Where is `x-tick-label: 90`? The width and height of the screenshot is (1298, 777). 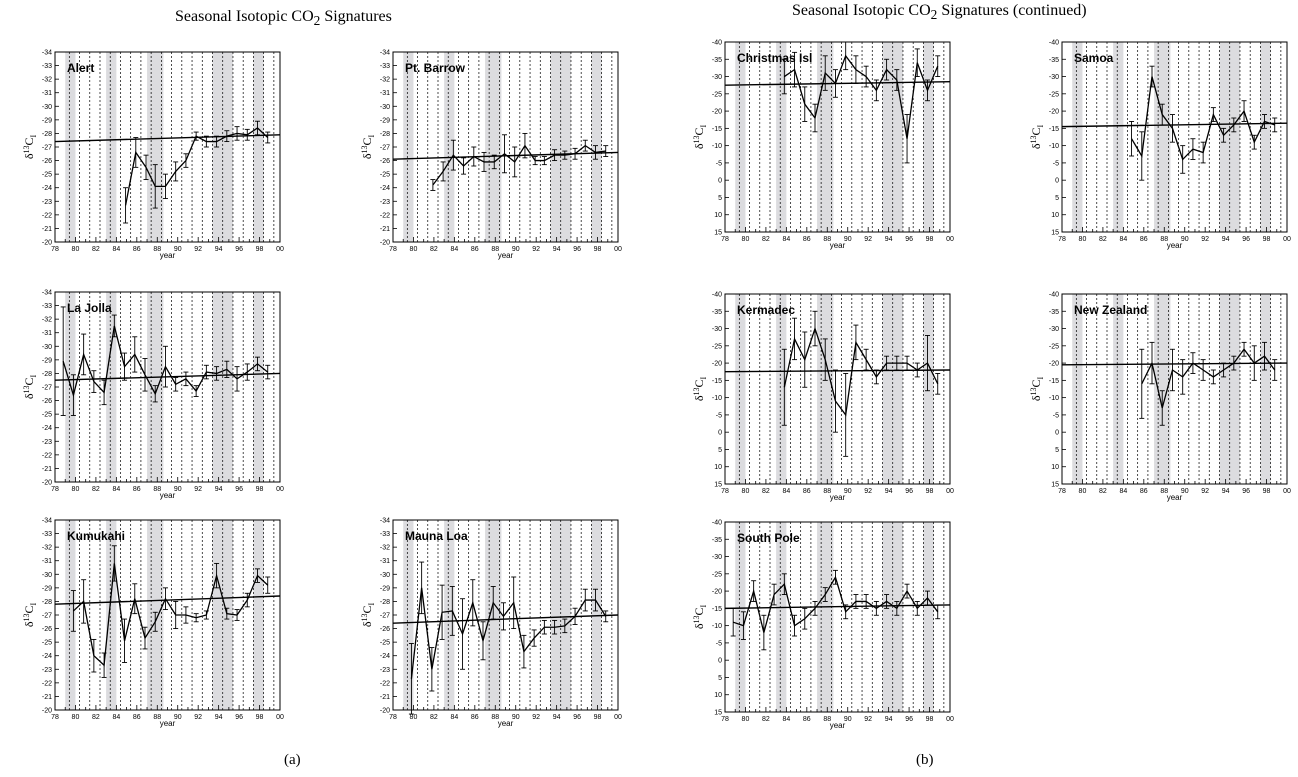 x-tick-label: 90 is located at coordinates (516, 249).